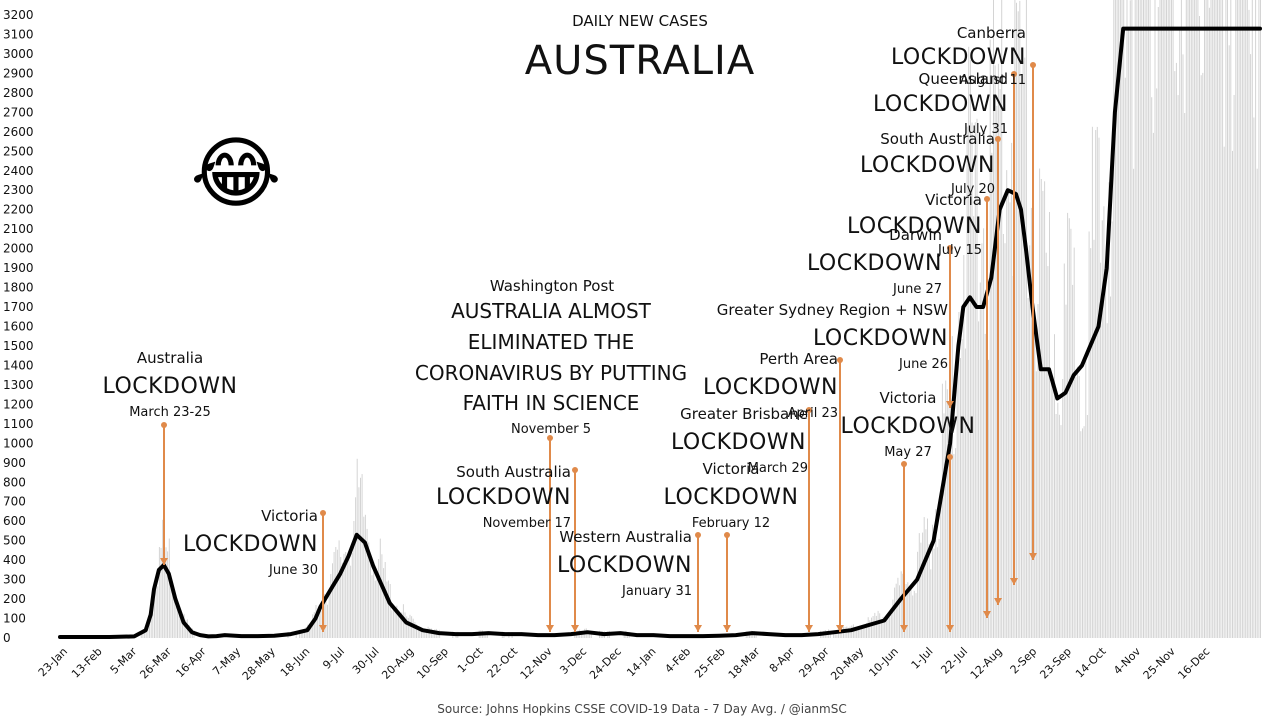 Image resolution: width=1280 pixels, height=721 pixels. What do you see at coordinates (18, 112) in the screenshot?
I see `y-tick-label: 2700` at bounding box center [18, 112].